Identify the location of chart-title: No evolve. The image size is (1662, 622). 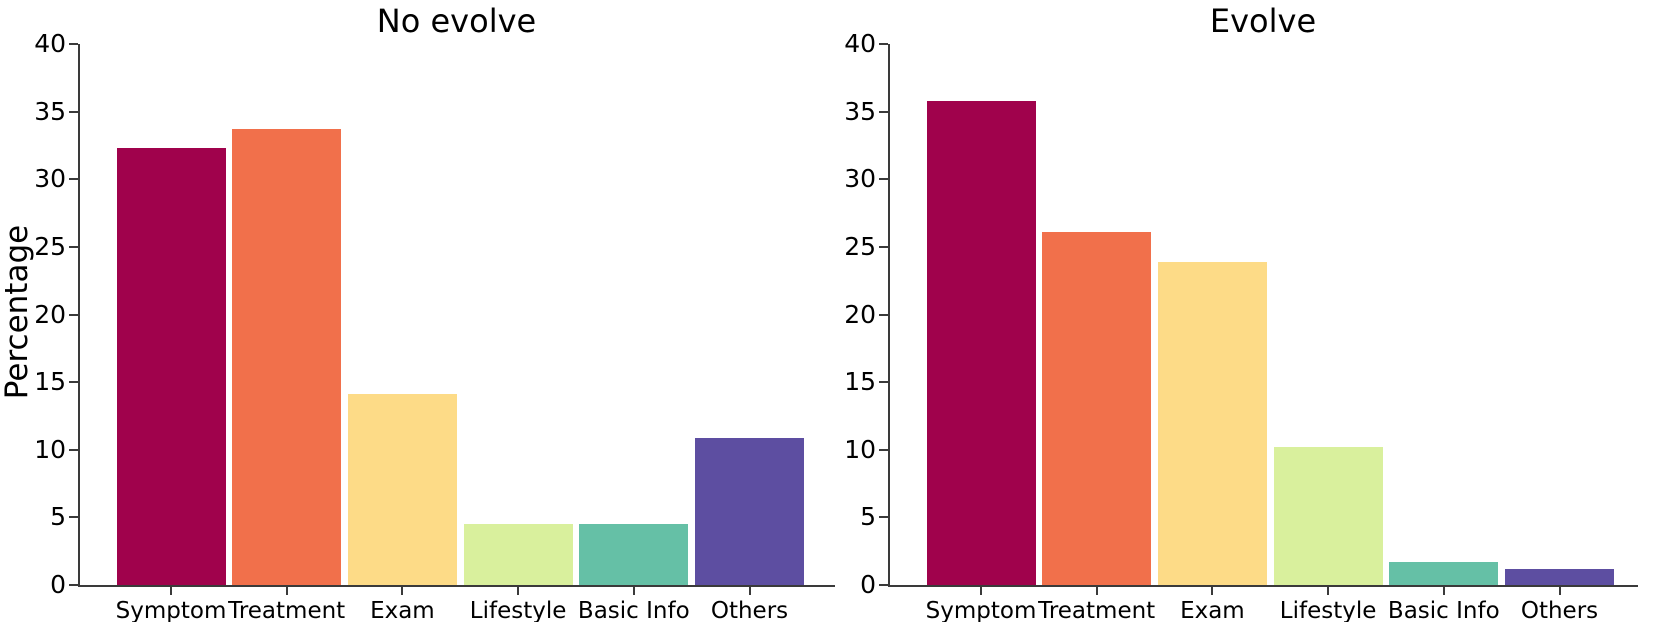
(456, 21).